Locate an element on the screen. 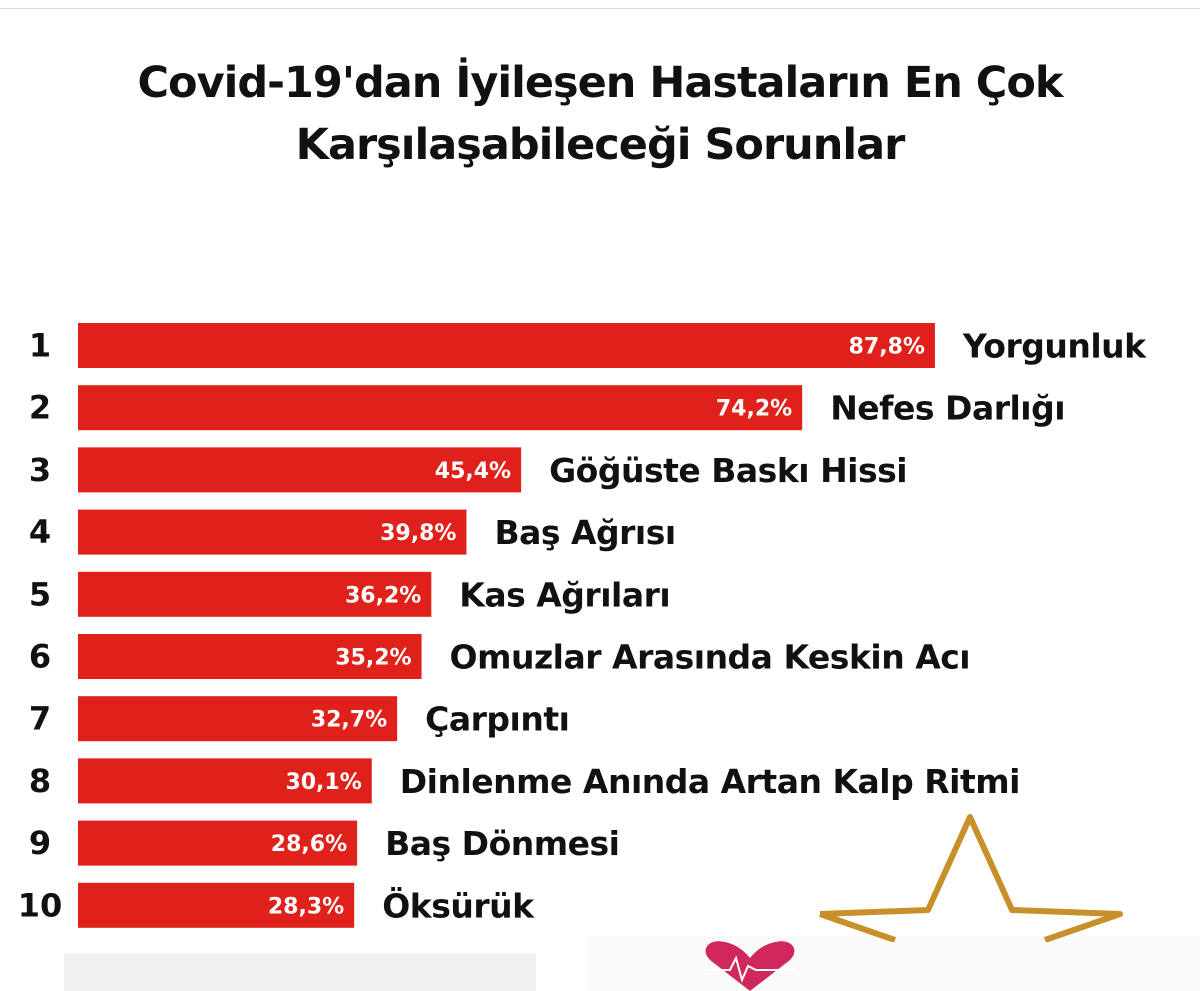  value-label: 87,8% is located at coordinates (887, 347).